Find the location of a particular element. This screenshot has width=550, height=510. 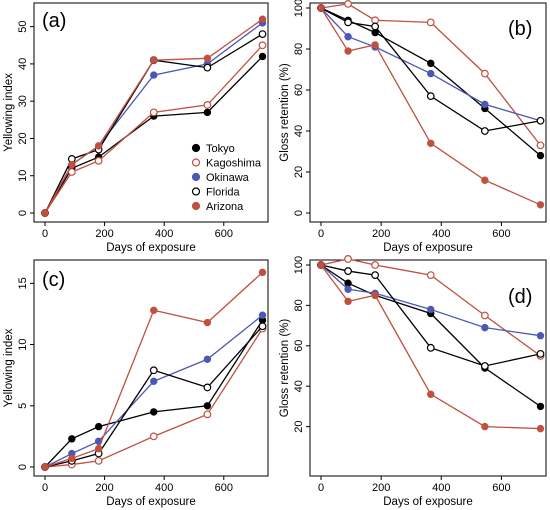

y-tick-label: 40 is located at coordinates (23, 64).